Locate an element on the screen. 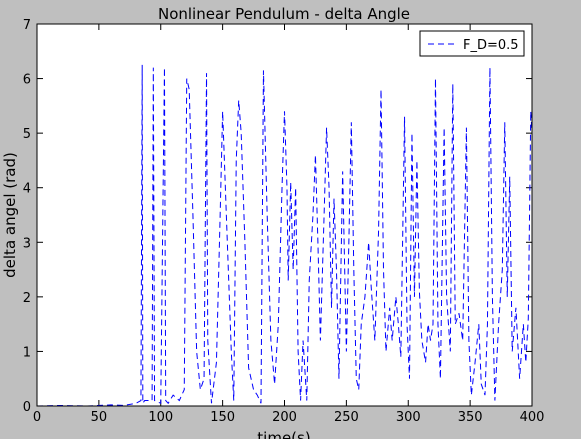 Image resolution: width=581 pixels, height=439 pixels. x-tick-label: 300 is located at coordinates (408, 417).